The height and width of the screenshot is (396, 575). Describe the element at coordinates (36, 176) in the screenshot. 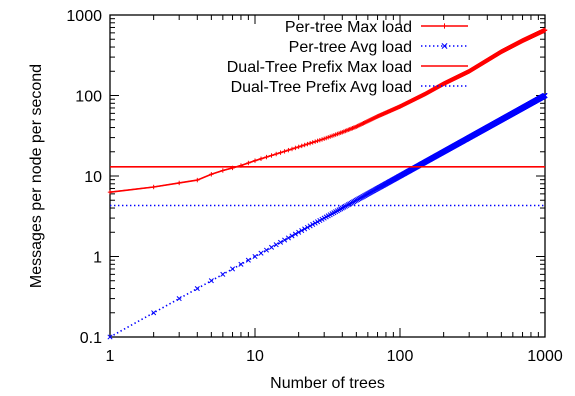

I see `y-axis-title: Messages per node per second` at that location.